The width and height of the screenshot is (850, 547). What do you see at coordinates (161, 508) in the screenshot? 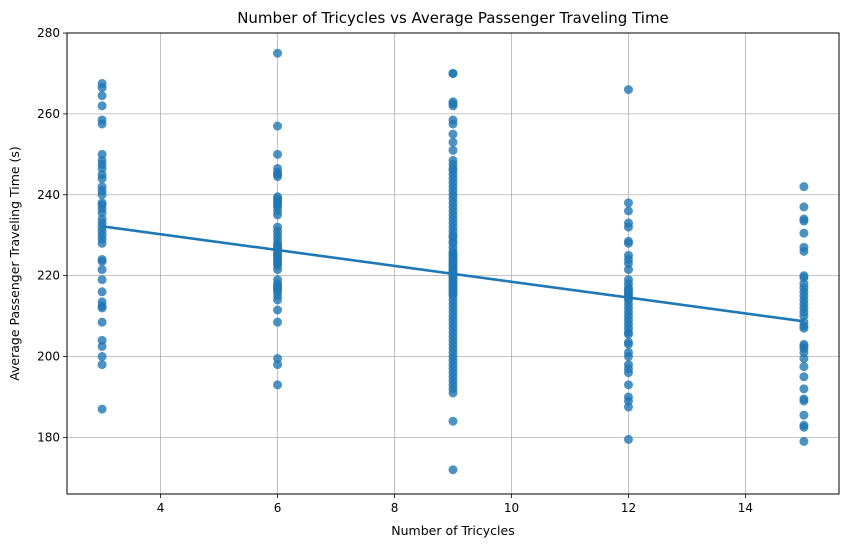
I see `x-tick-label: 4` at bounding box center [161, 508].